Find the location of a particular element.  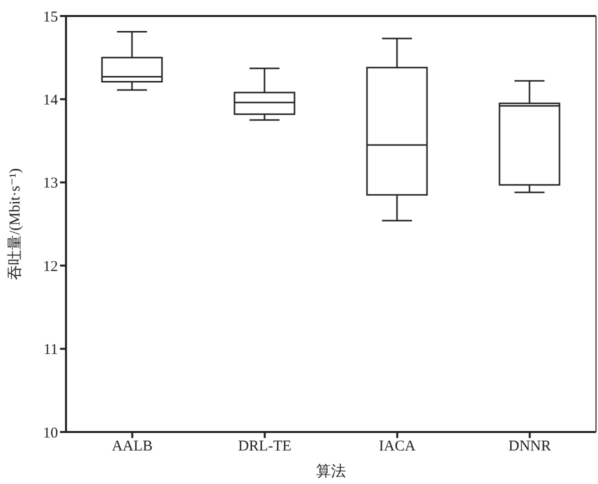

y-tick-label: 10 is located at coordinates (50, 433).